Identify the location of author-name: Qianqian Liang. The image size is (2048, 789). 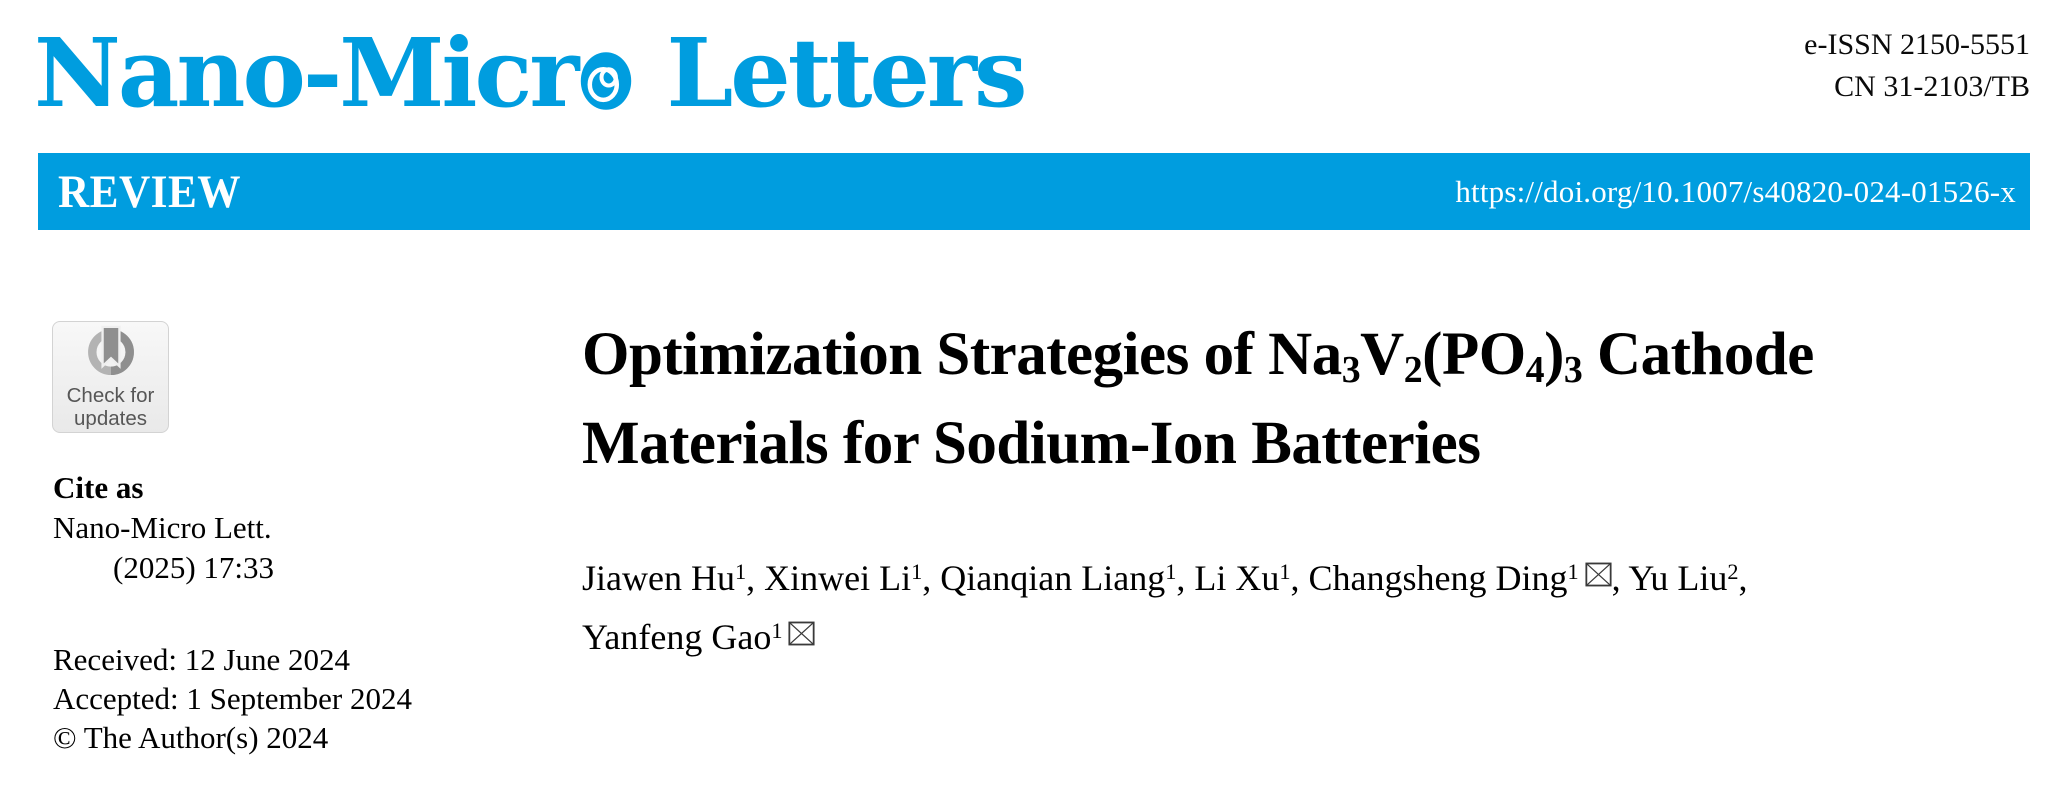
(1053, 578).